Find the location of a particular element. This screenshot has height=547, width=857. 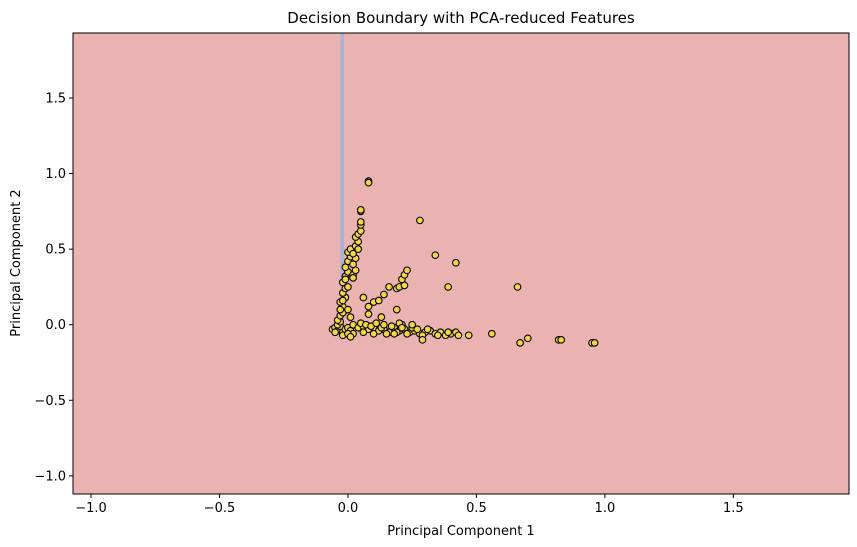

x-axis-ticks: −1.0 −0.5 0.0 0.5 1.0 1.5 is located at coordinates (409, 505).